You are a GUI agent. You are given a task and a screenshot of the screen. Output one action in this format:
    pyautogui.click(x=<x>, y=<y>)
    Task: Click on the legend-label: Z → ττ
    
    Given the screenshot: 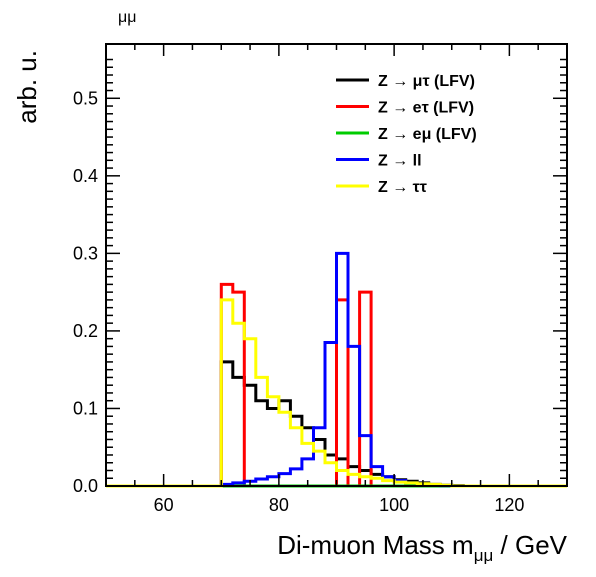 What is the action you would take?
    pyautogui.click(x=402, y=187)
    